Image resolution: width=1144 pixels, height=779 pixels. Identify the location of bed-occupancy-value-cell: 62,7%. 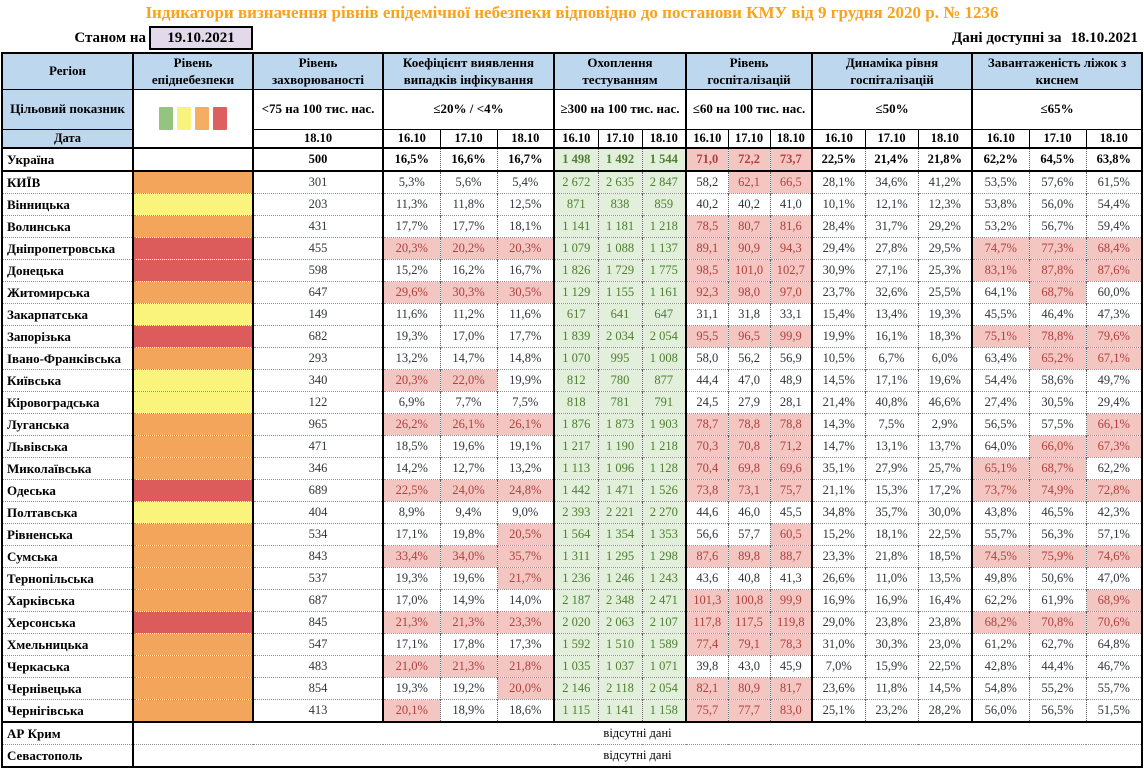
(1057, 644).